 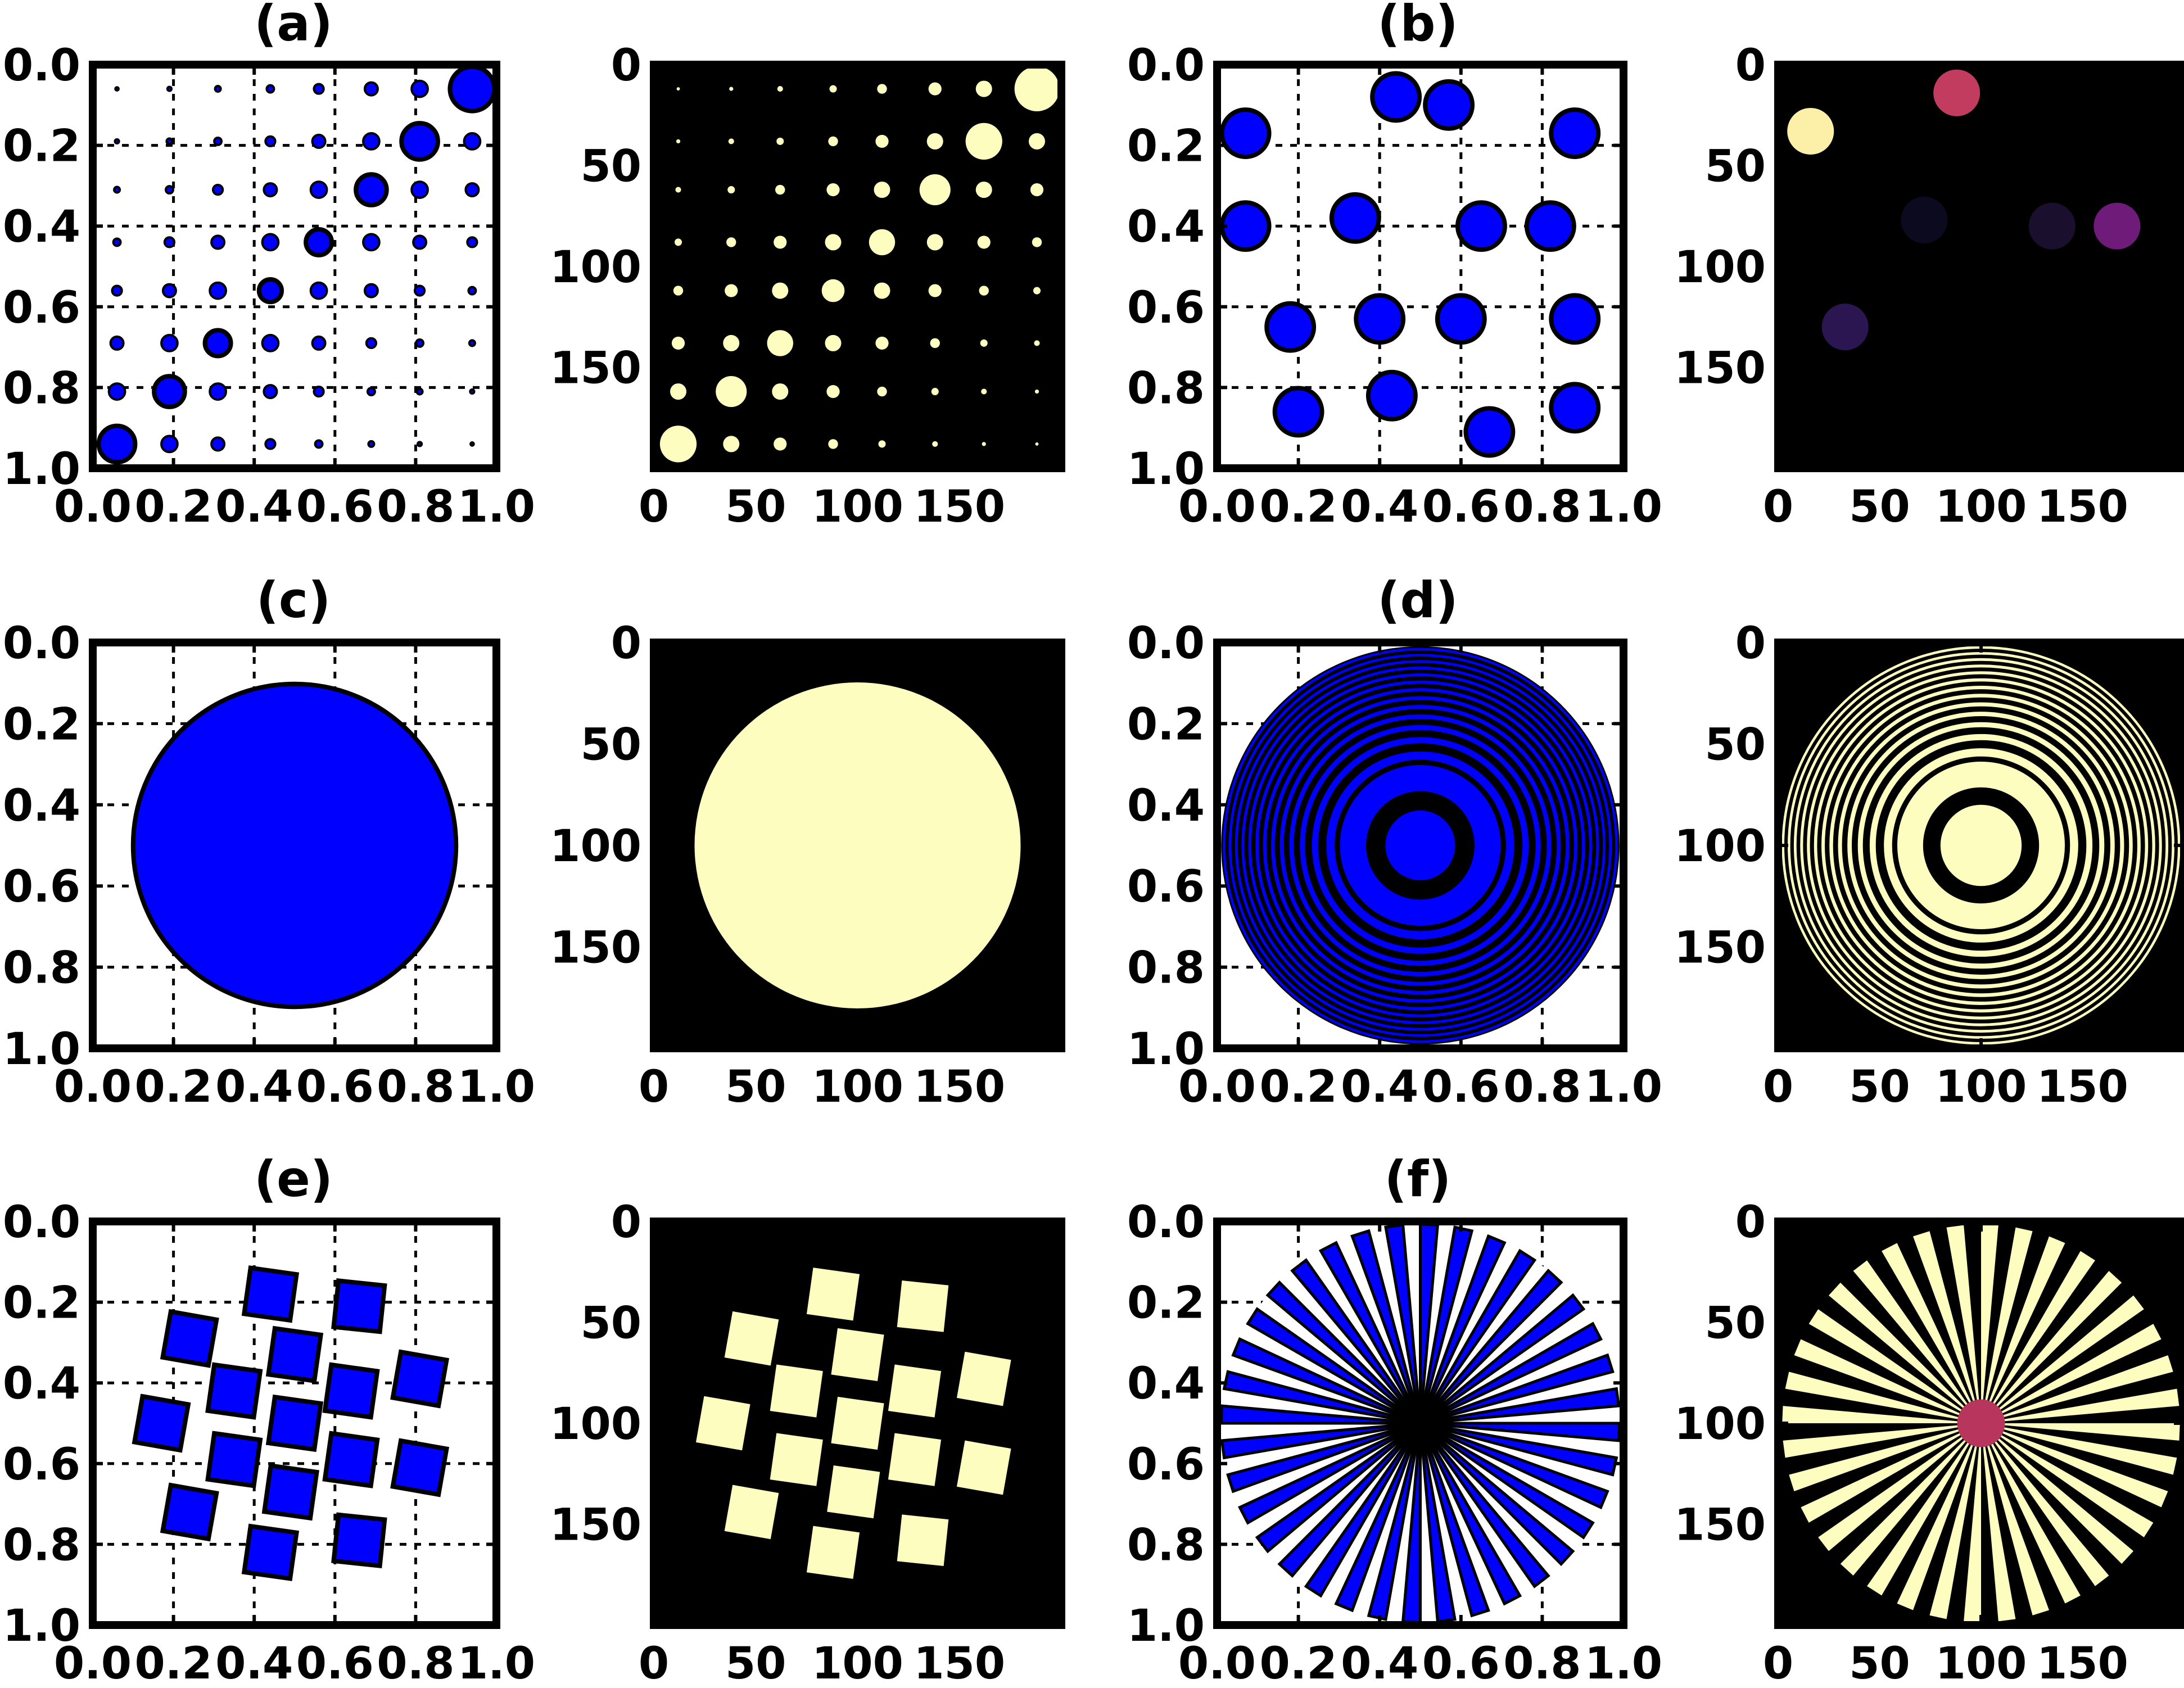 I want to click on y-tick-label: 0.6, so click(x=1166, y=308).